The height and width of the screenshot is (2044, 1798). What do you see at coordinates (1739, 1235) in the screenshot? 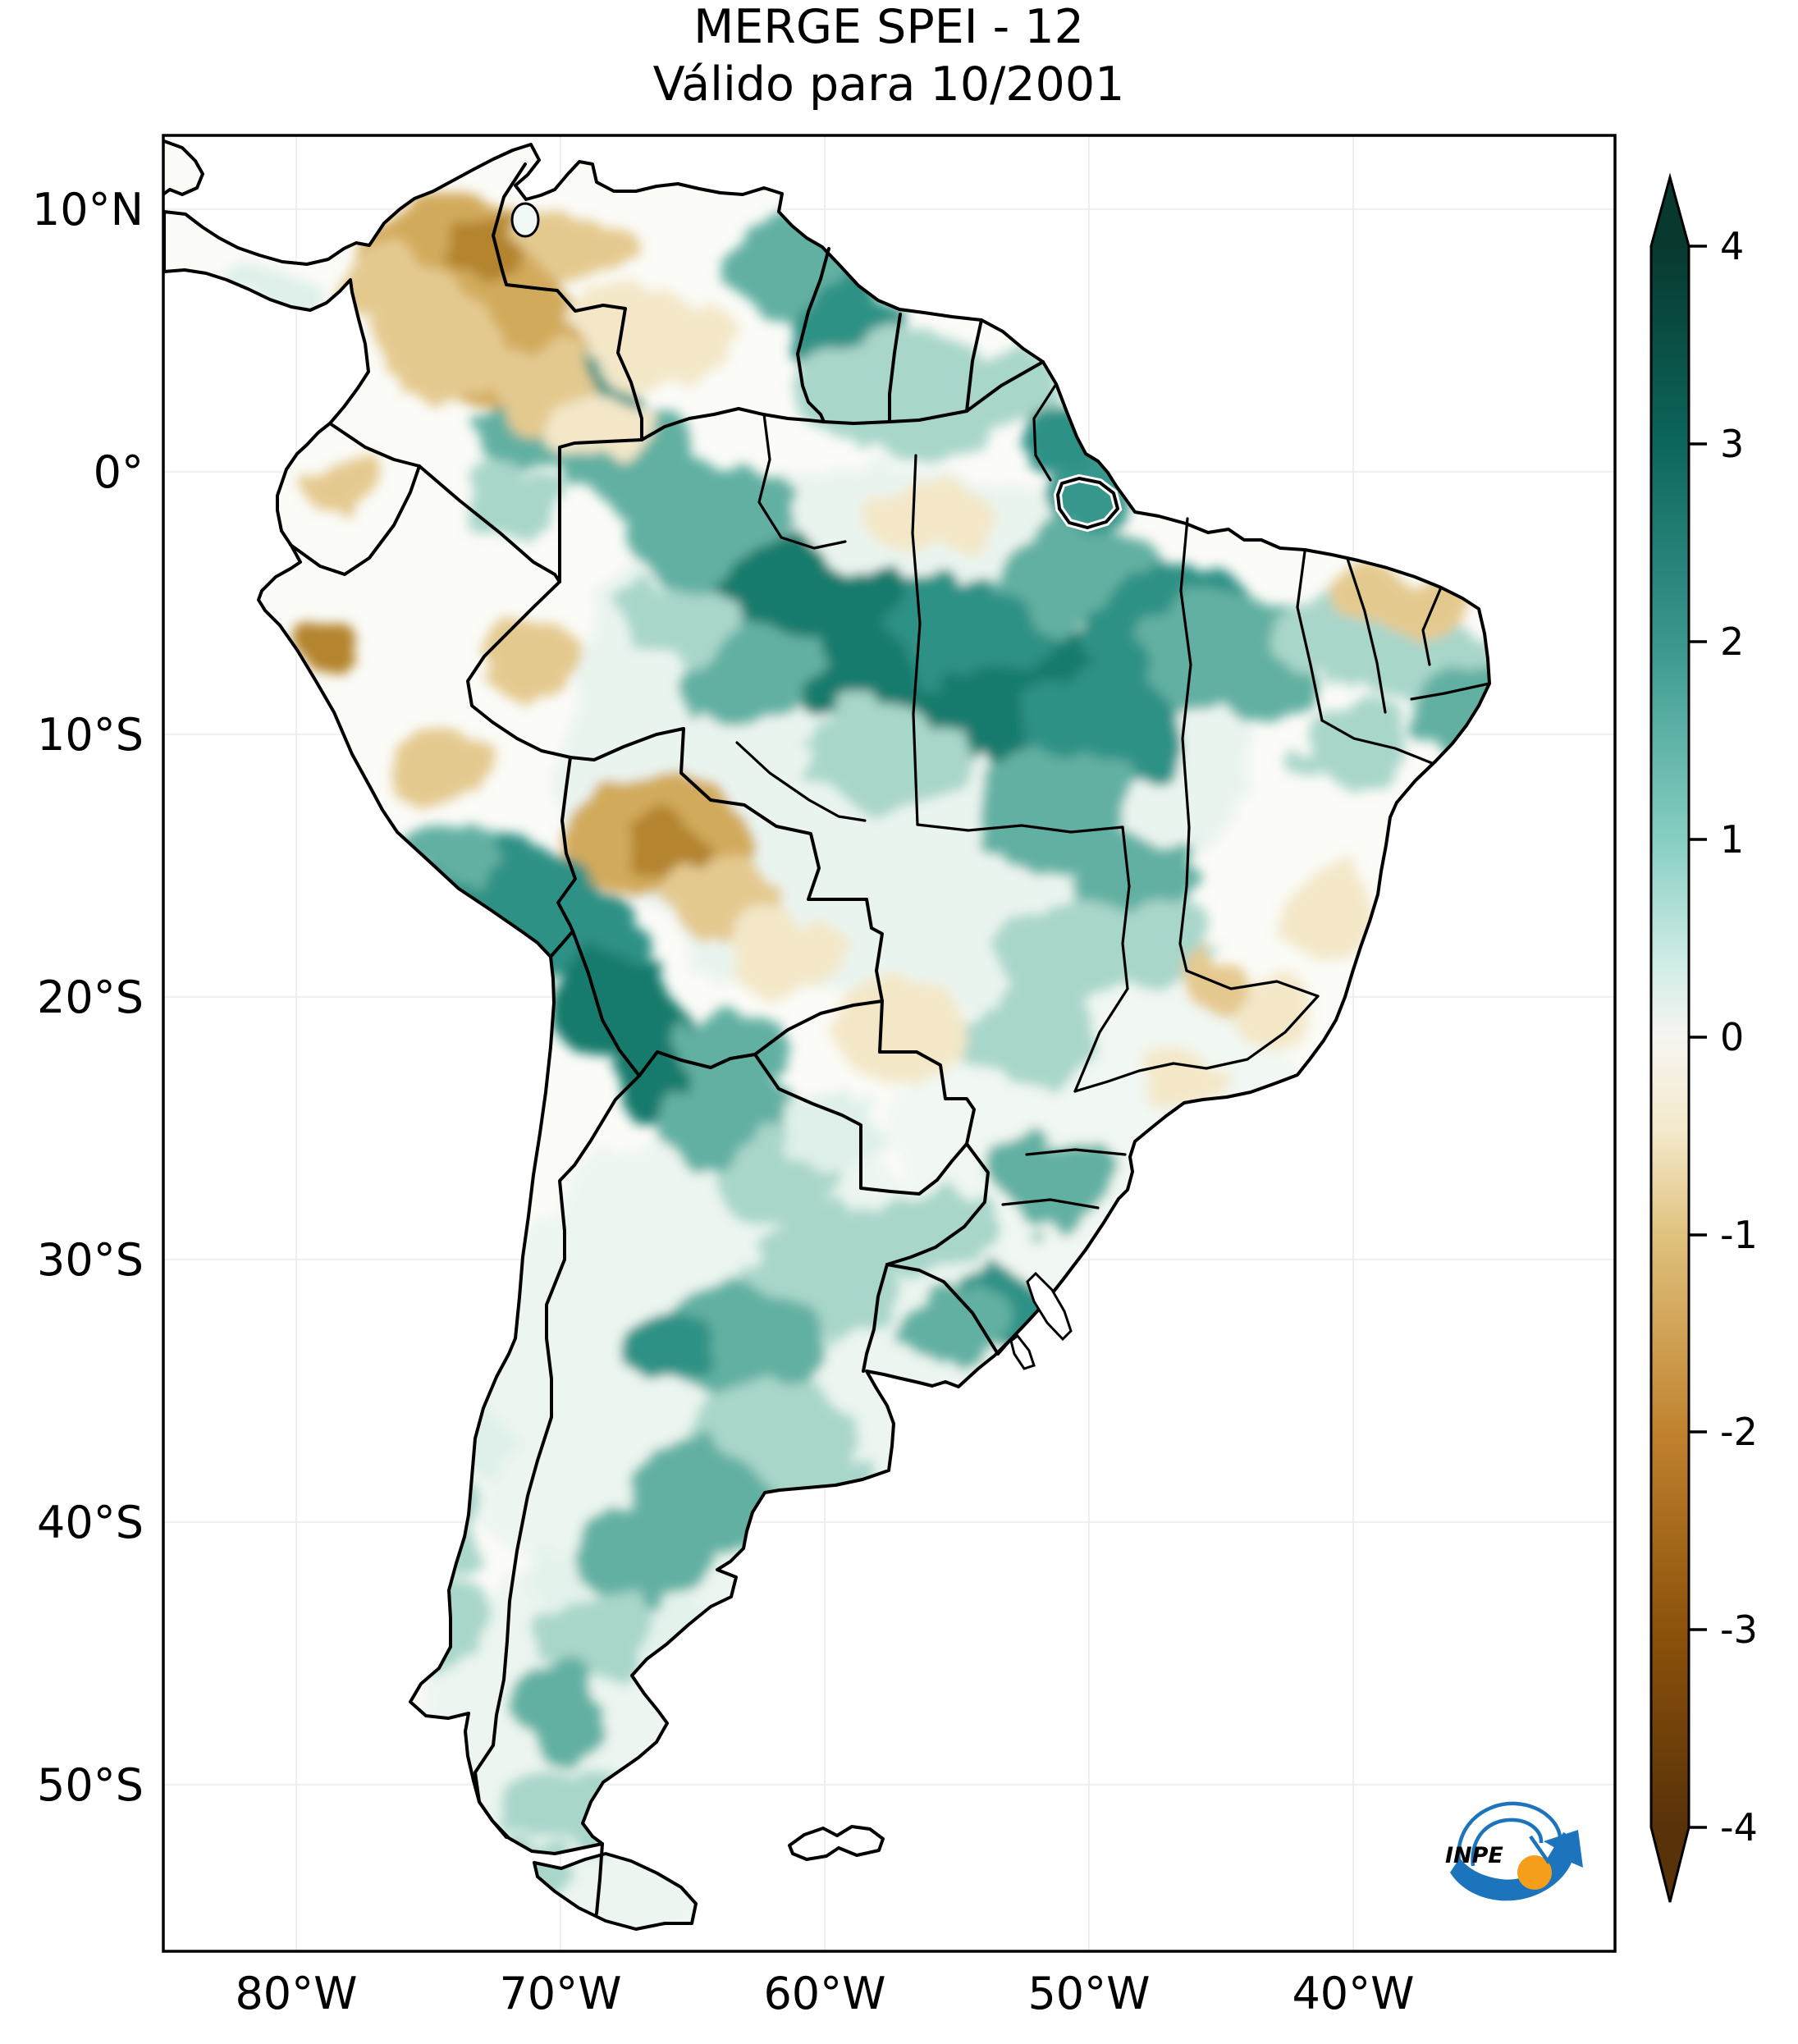
I see `cbar-label-m1: -1` at bounding box center [1739, 1235].